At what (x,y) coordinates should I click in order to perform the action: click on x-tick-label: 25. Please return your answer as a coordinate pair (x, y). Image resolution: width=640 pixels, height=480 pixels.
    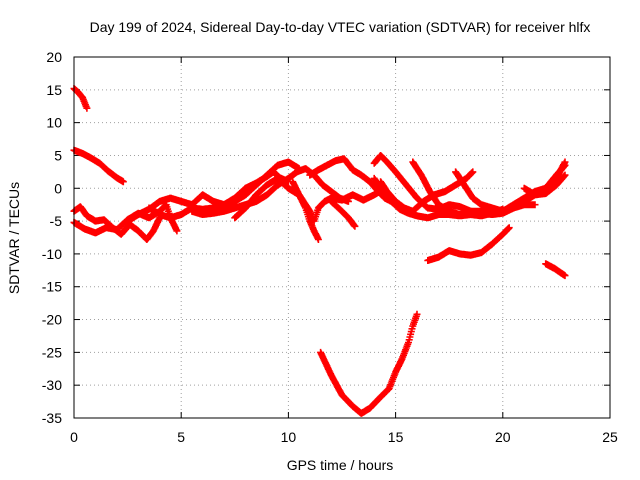
    Looking at the image, I should click on (610, 437).